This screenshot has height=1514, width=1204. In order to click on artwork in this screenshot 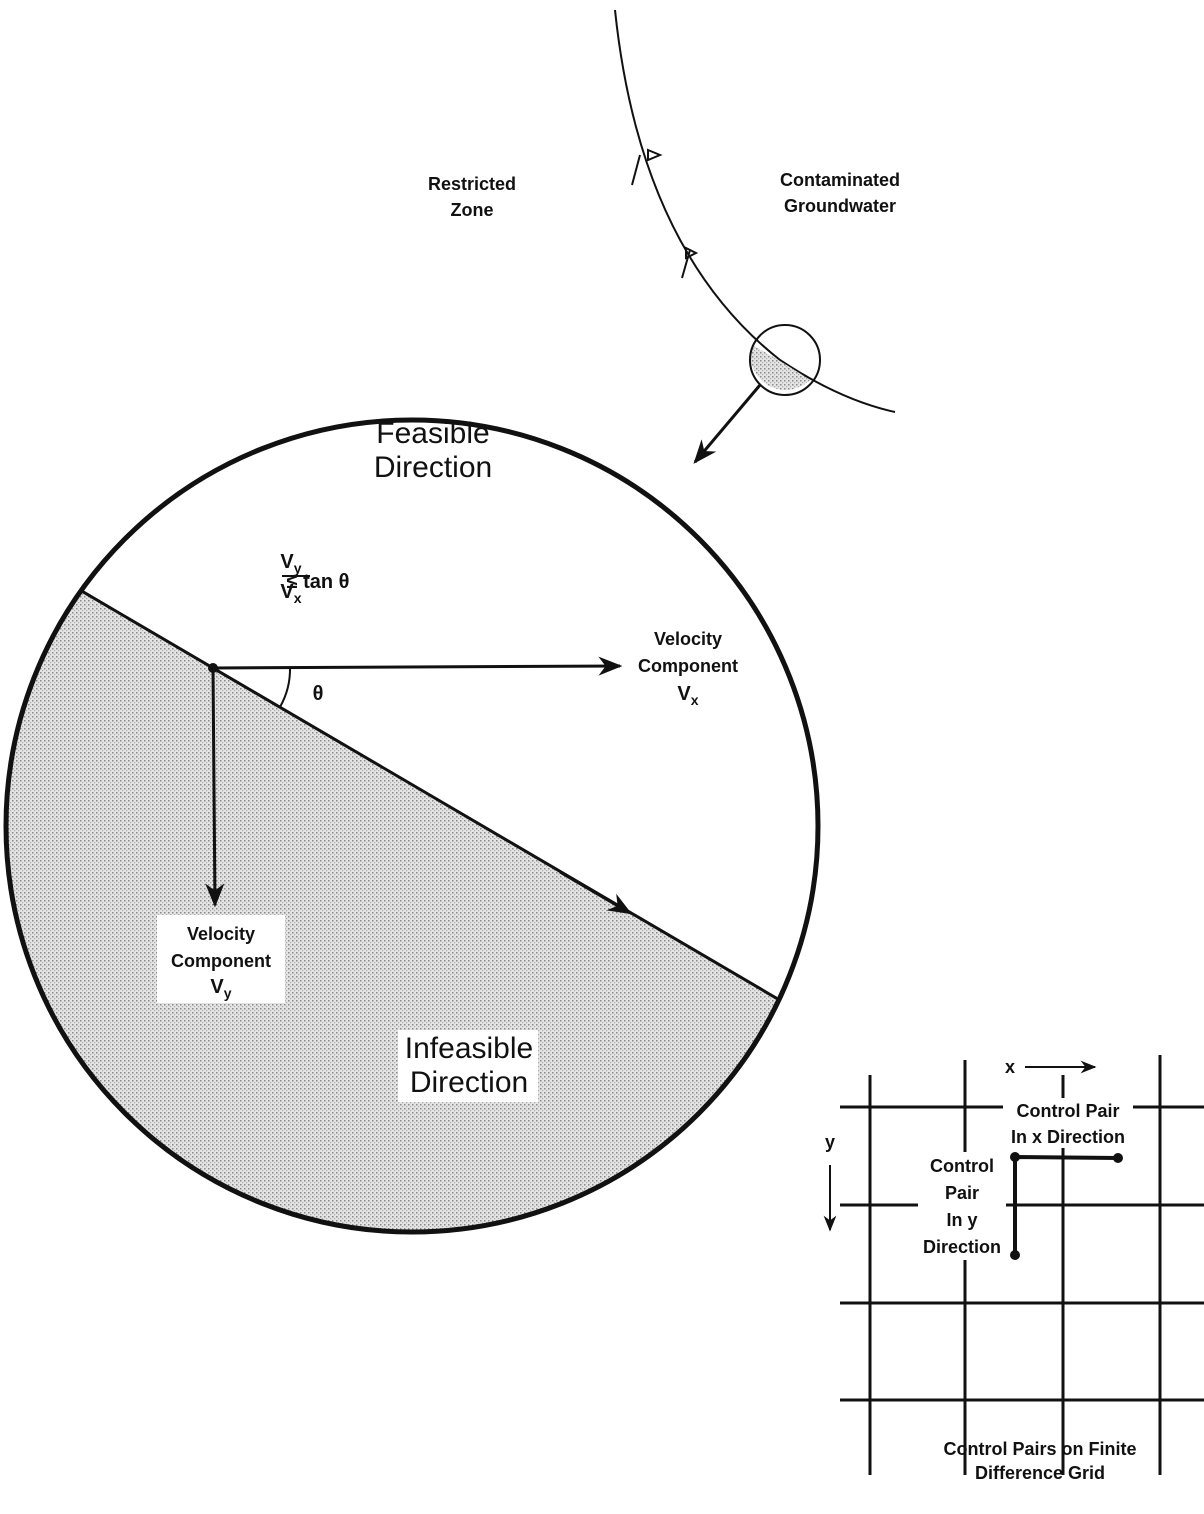, I will do `click(755, 236)`.